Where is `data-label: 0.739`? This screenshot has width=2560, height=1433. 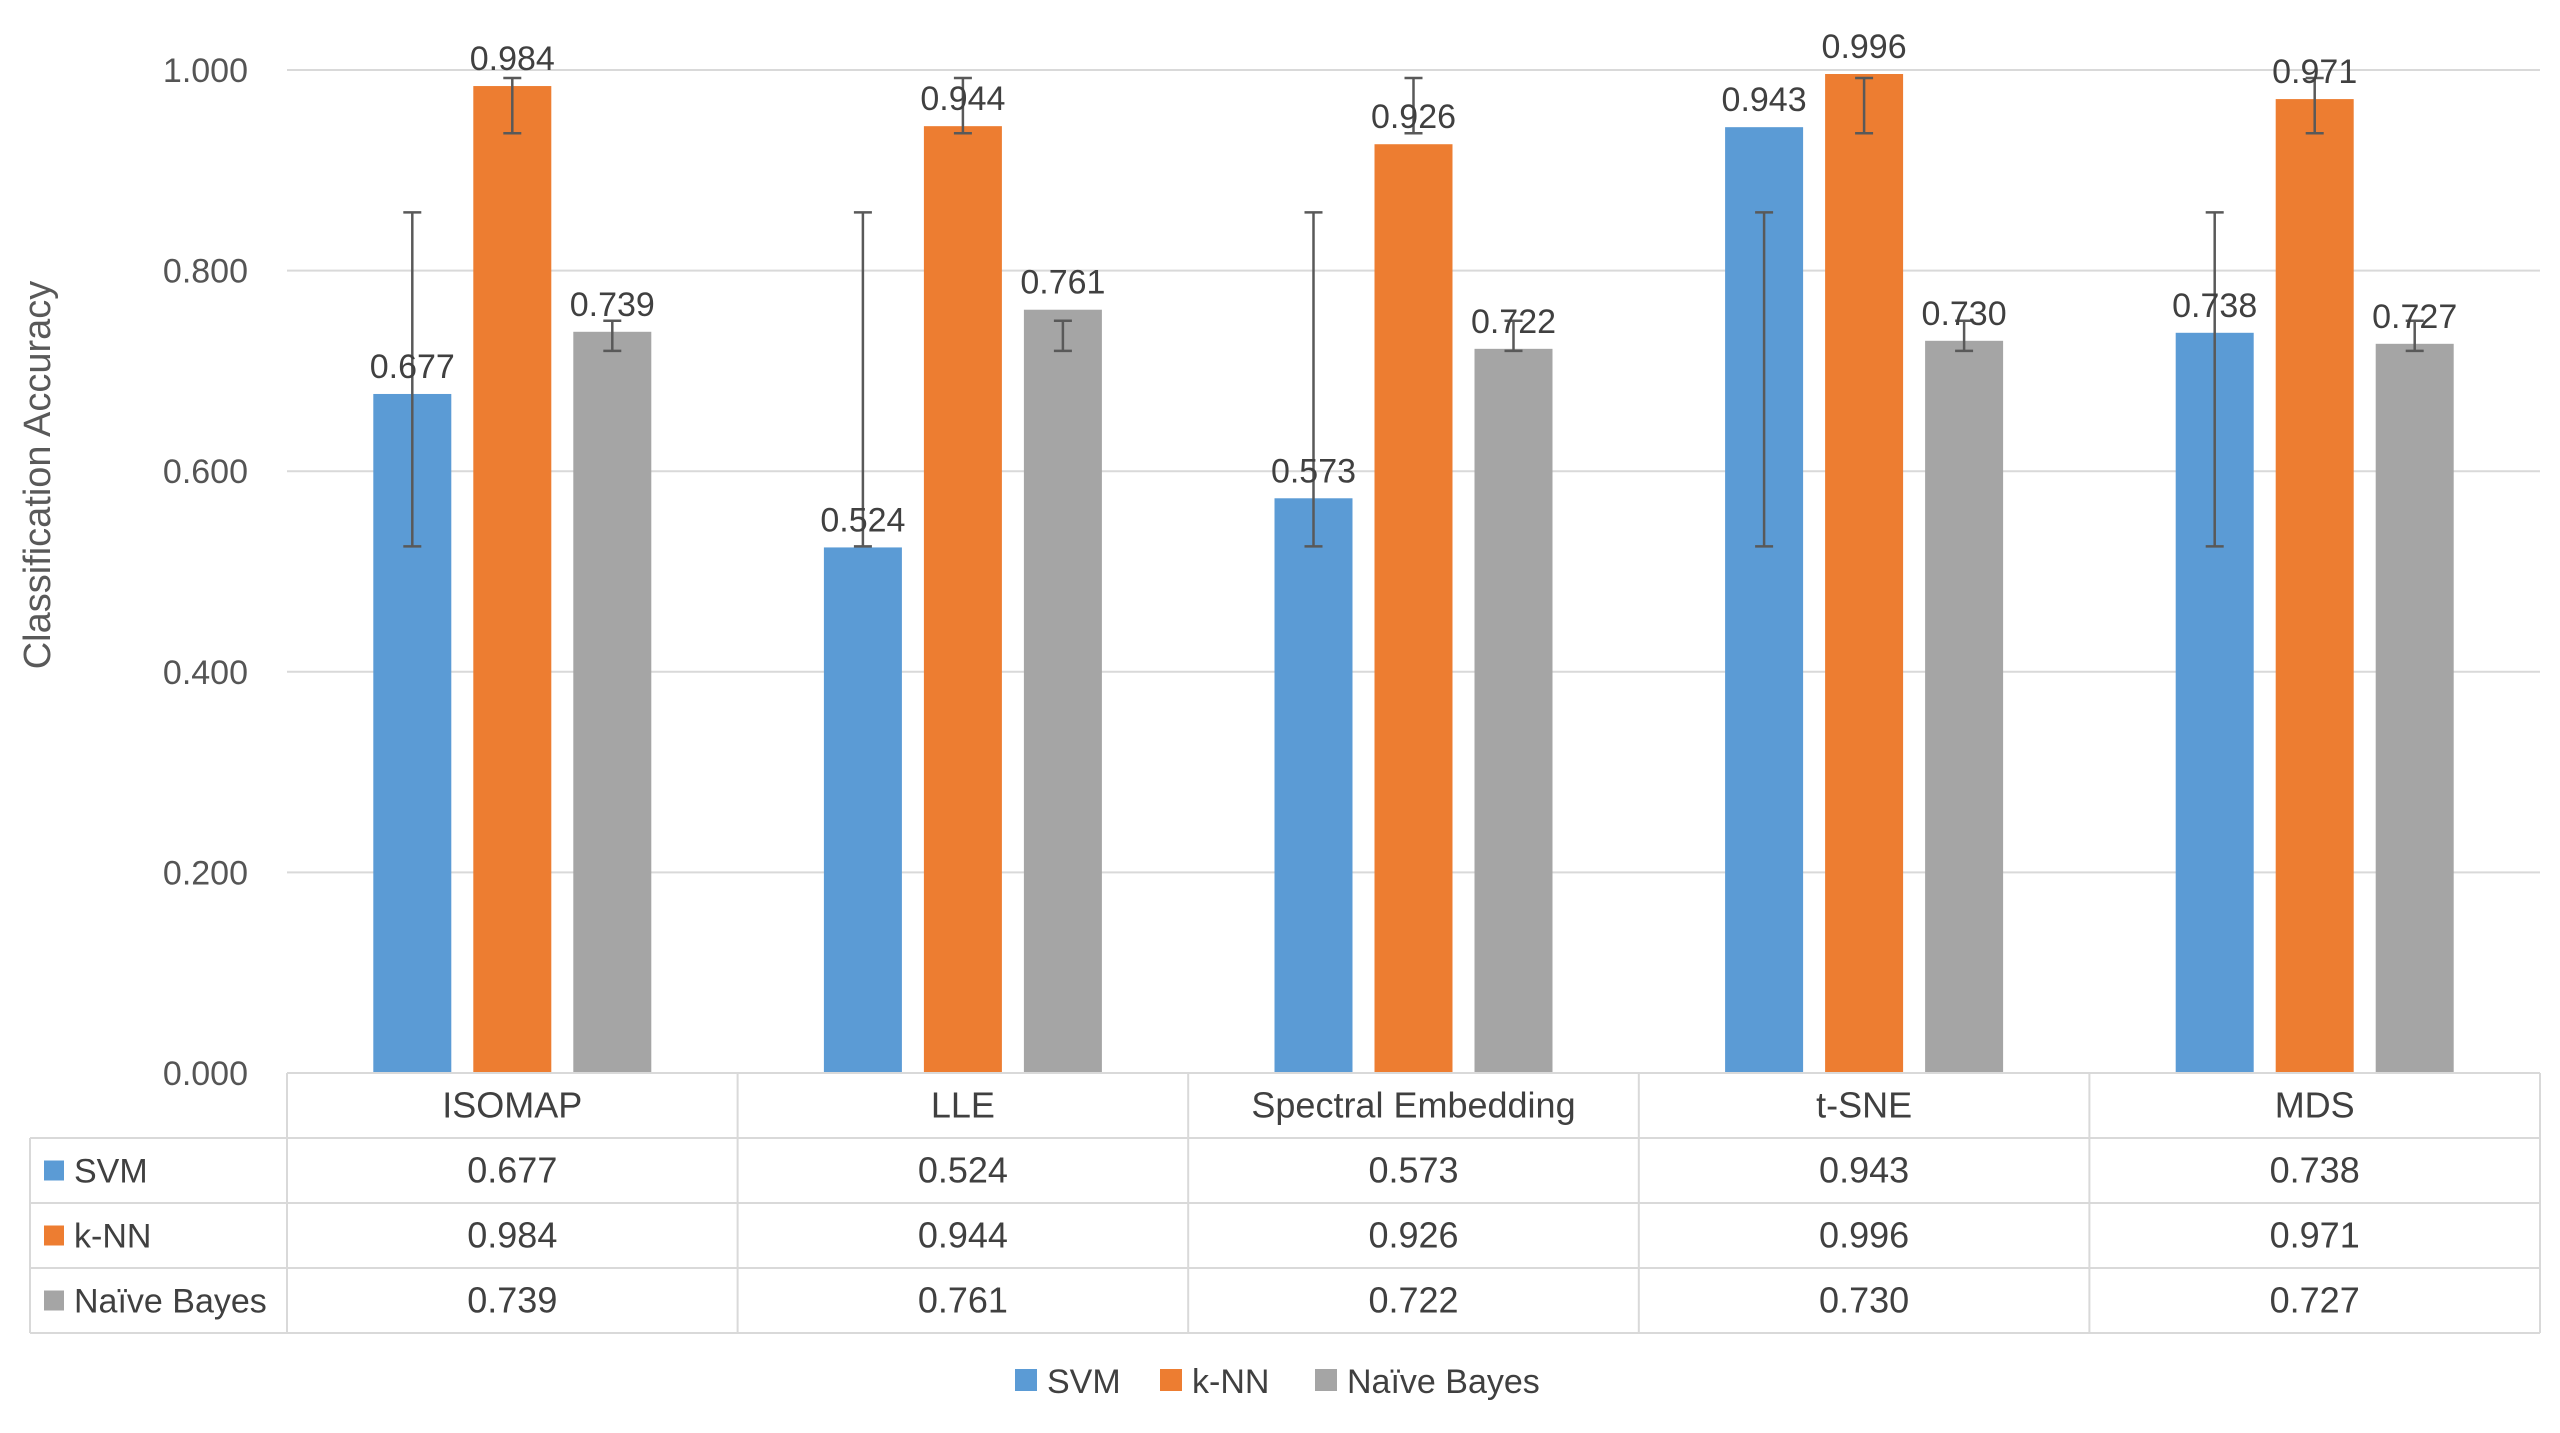
data-label: 0.739 is located at coordinates (612, 305).